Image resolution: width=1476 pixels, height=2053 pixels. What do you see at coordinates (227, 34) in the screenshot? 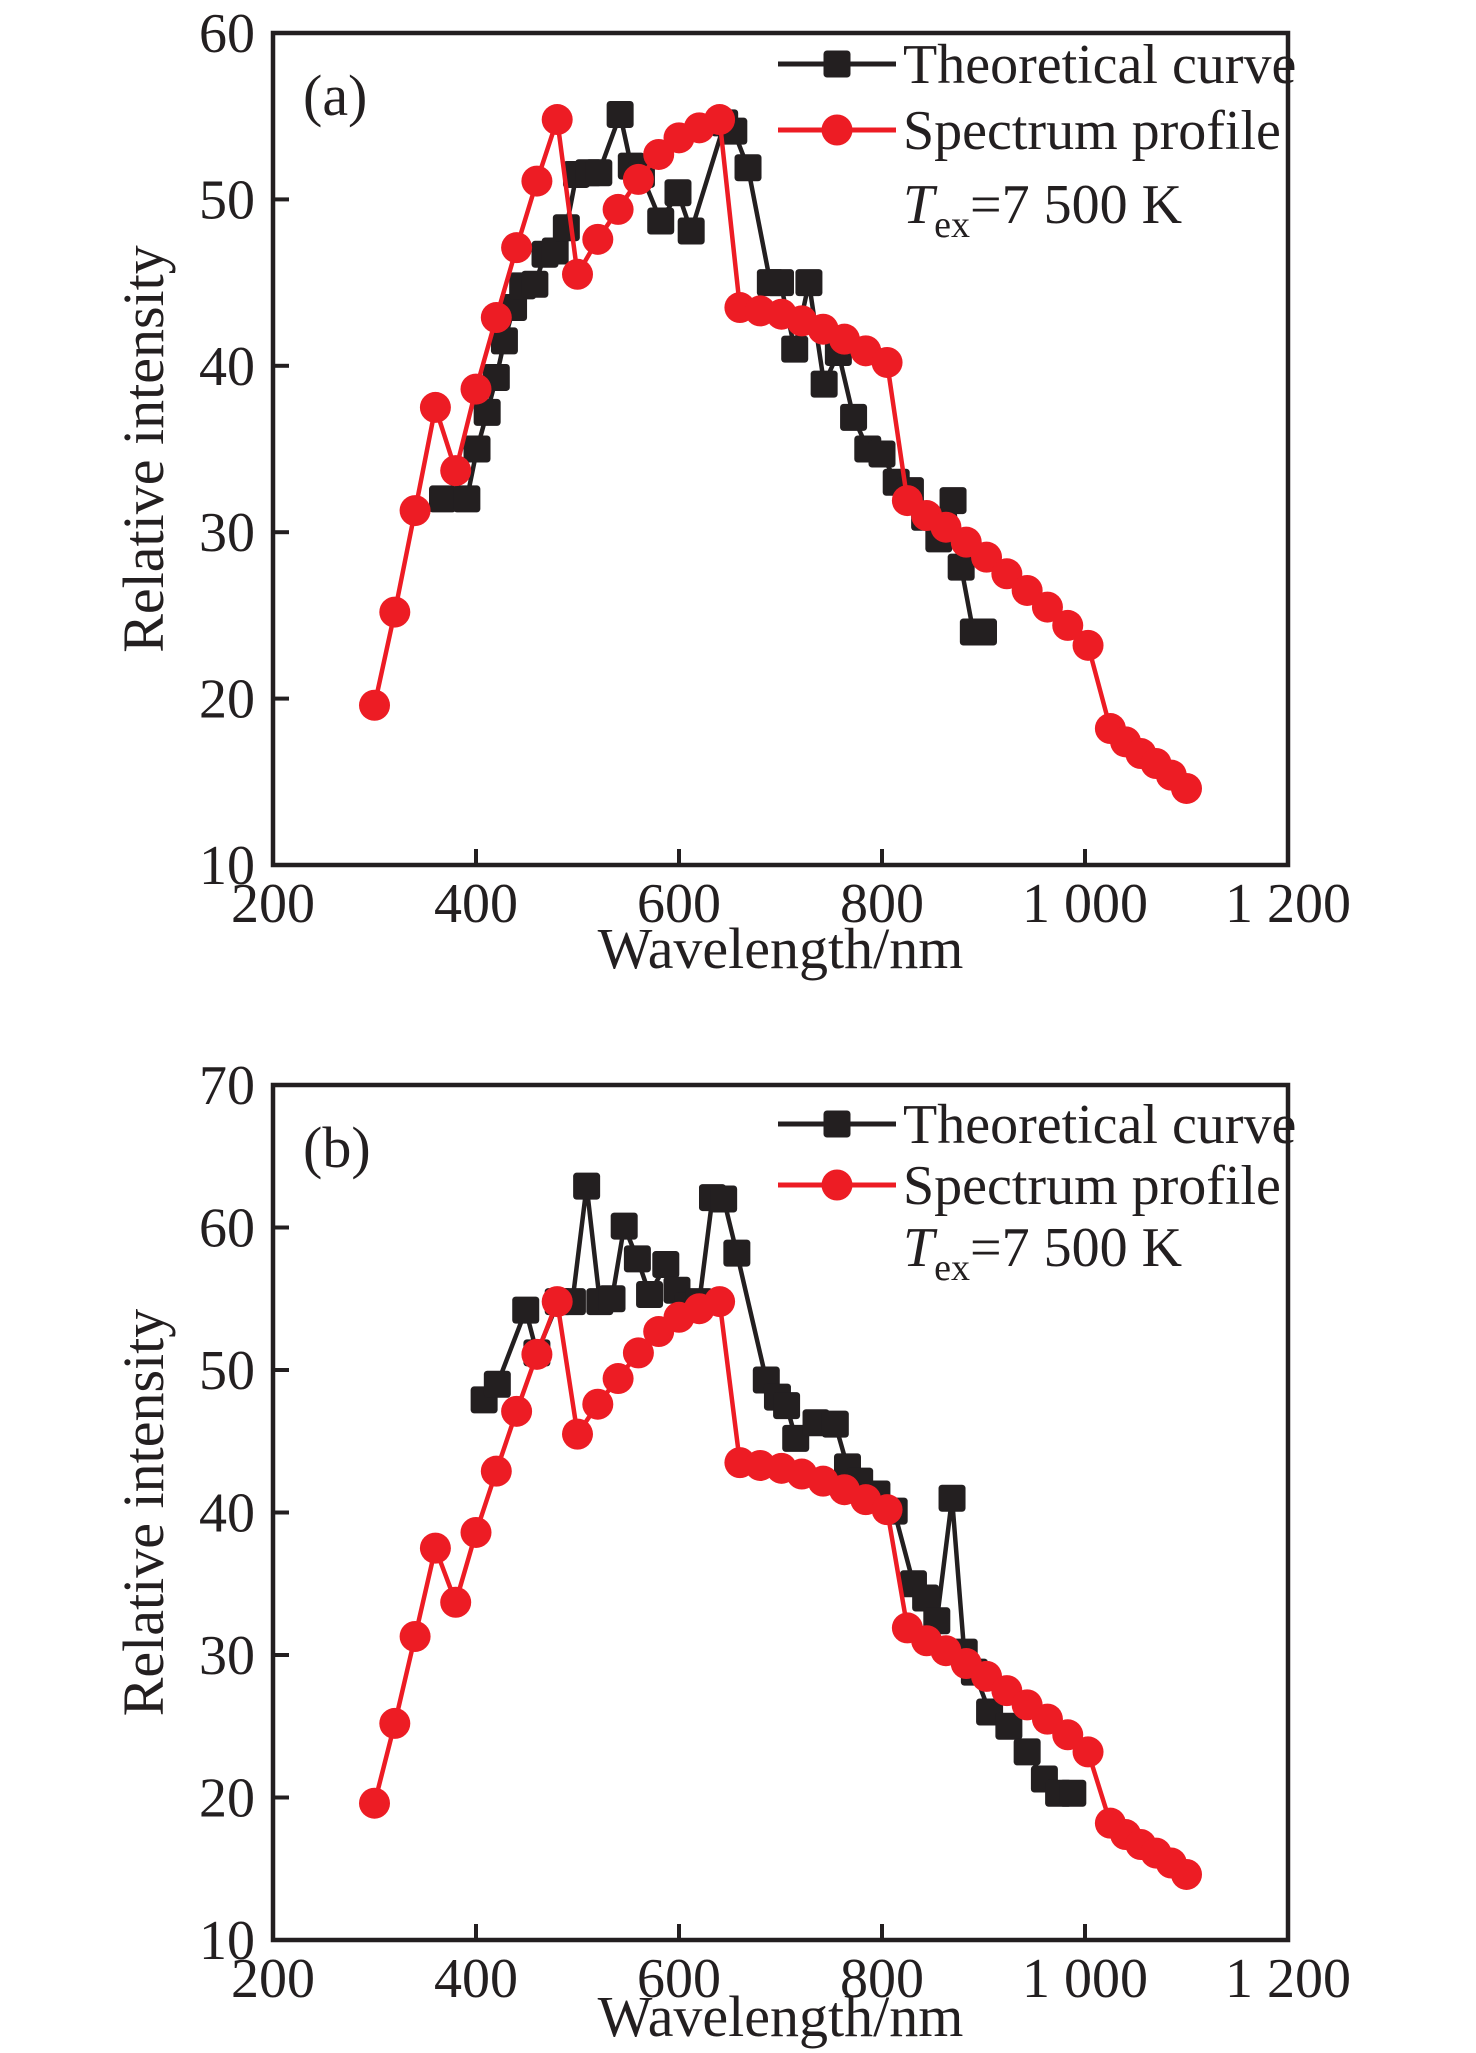
I see `y-tick-label-a: 60` at bounding box center [227, 34].